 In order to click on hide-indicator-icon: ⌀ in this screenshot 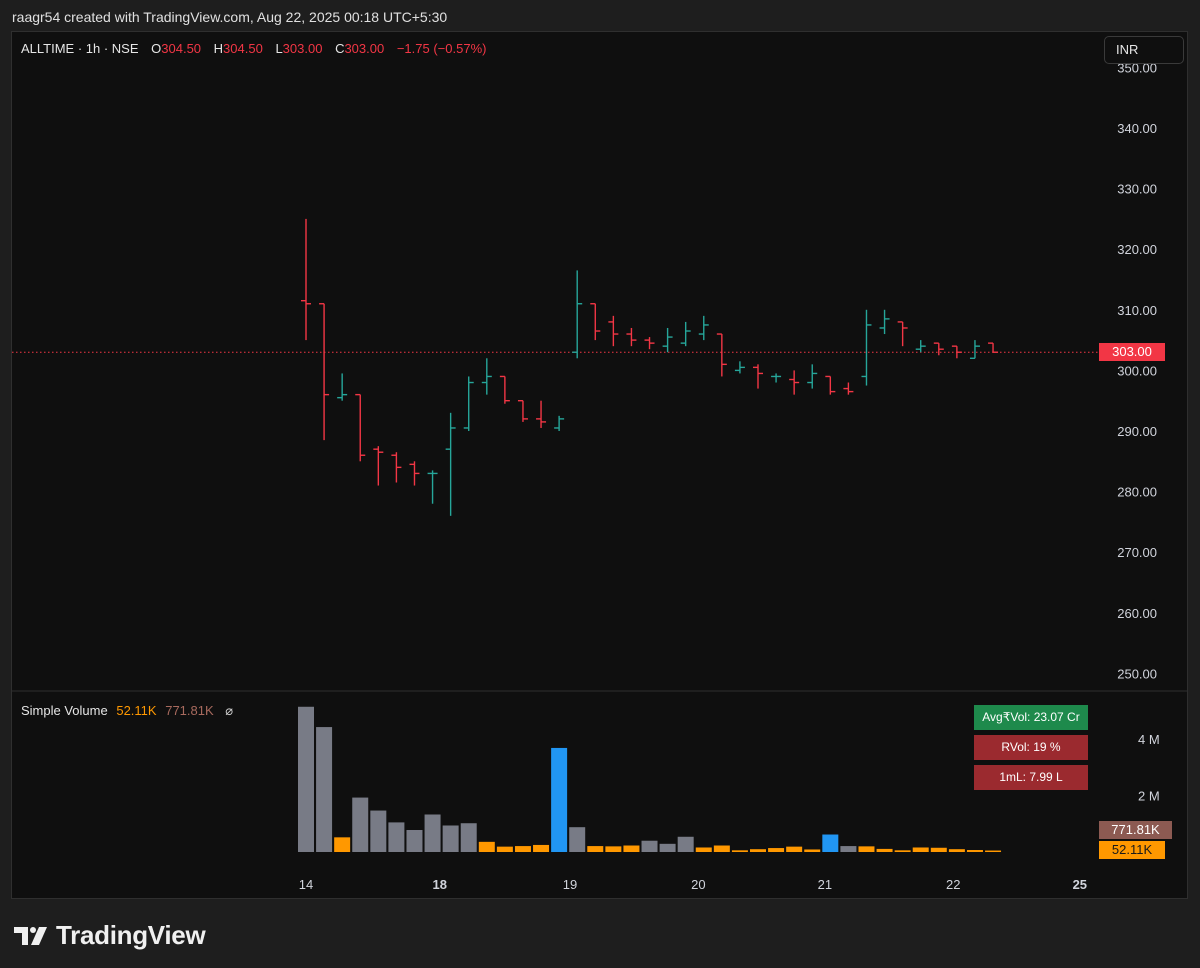, I will do `click(229, 710)`.